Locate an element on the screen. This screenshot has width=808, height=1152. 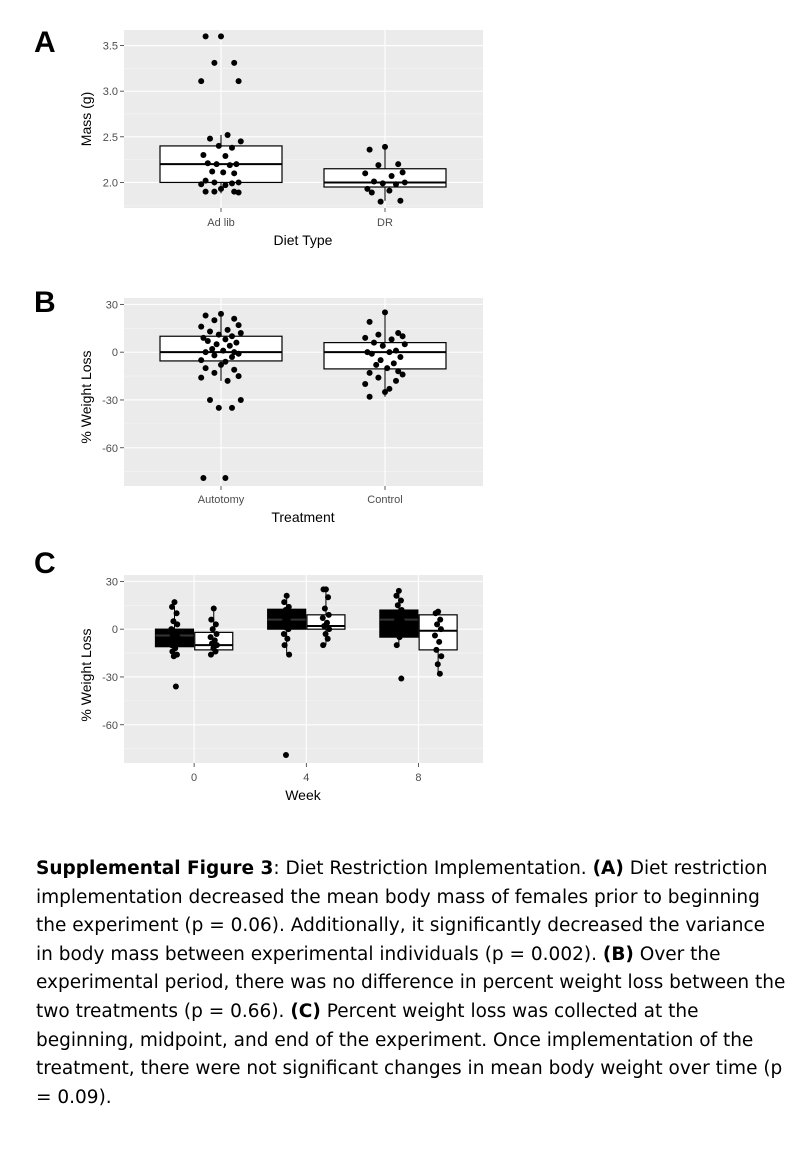
panel-b-boxes is located at coordinates (303, 355).